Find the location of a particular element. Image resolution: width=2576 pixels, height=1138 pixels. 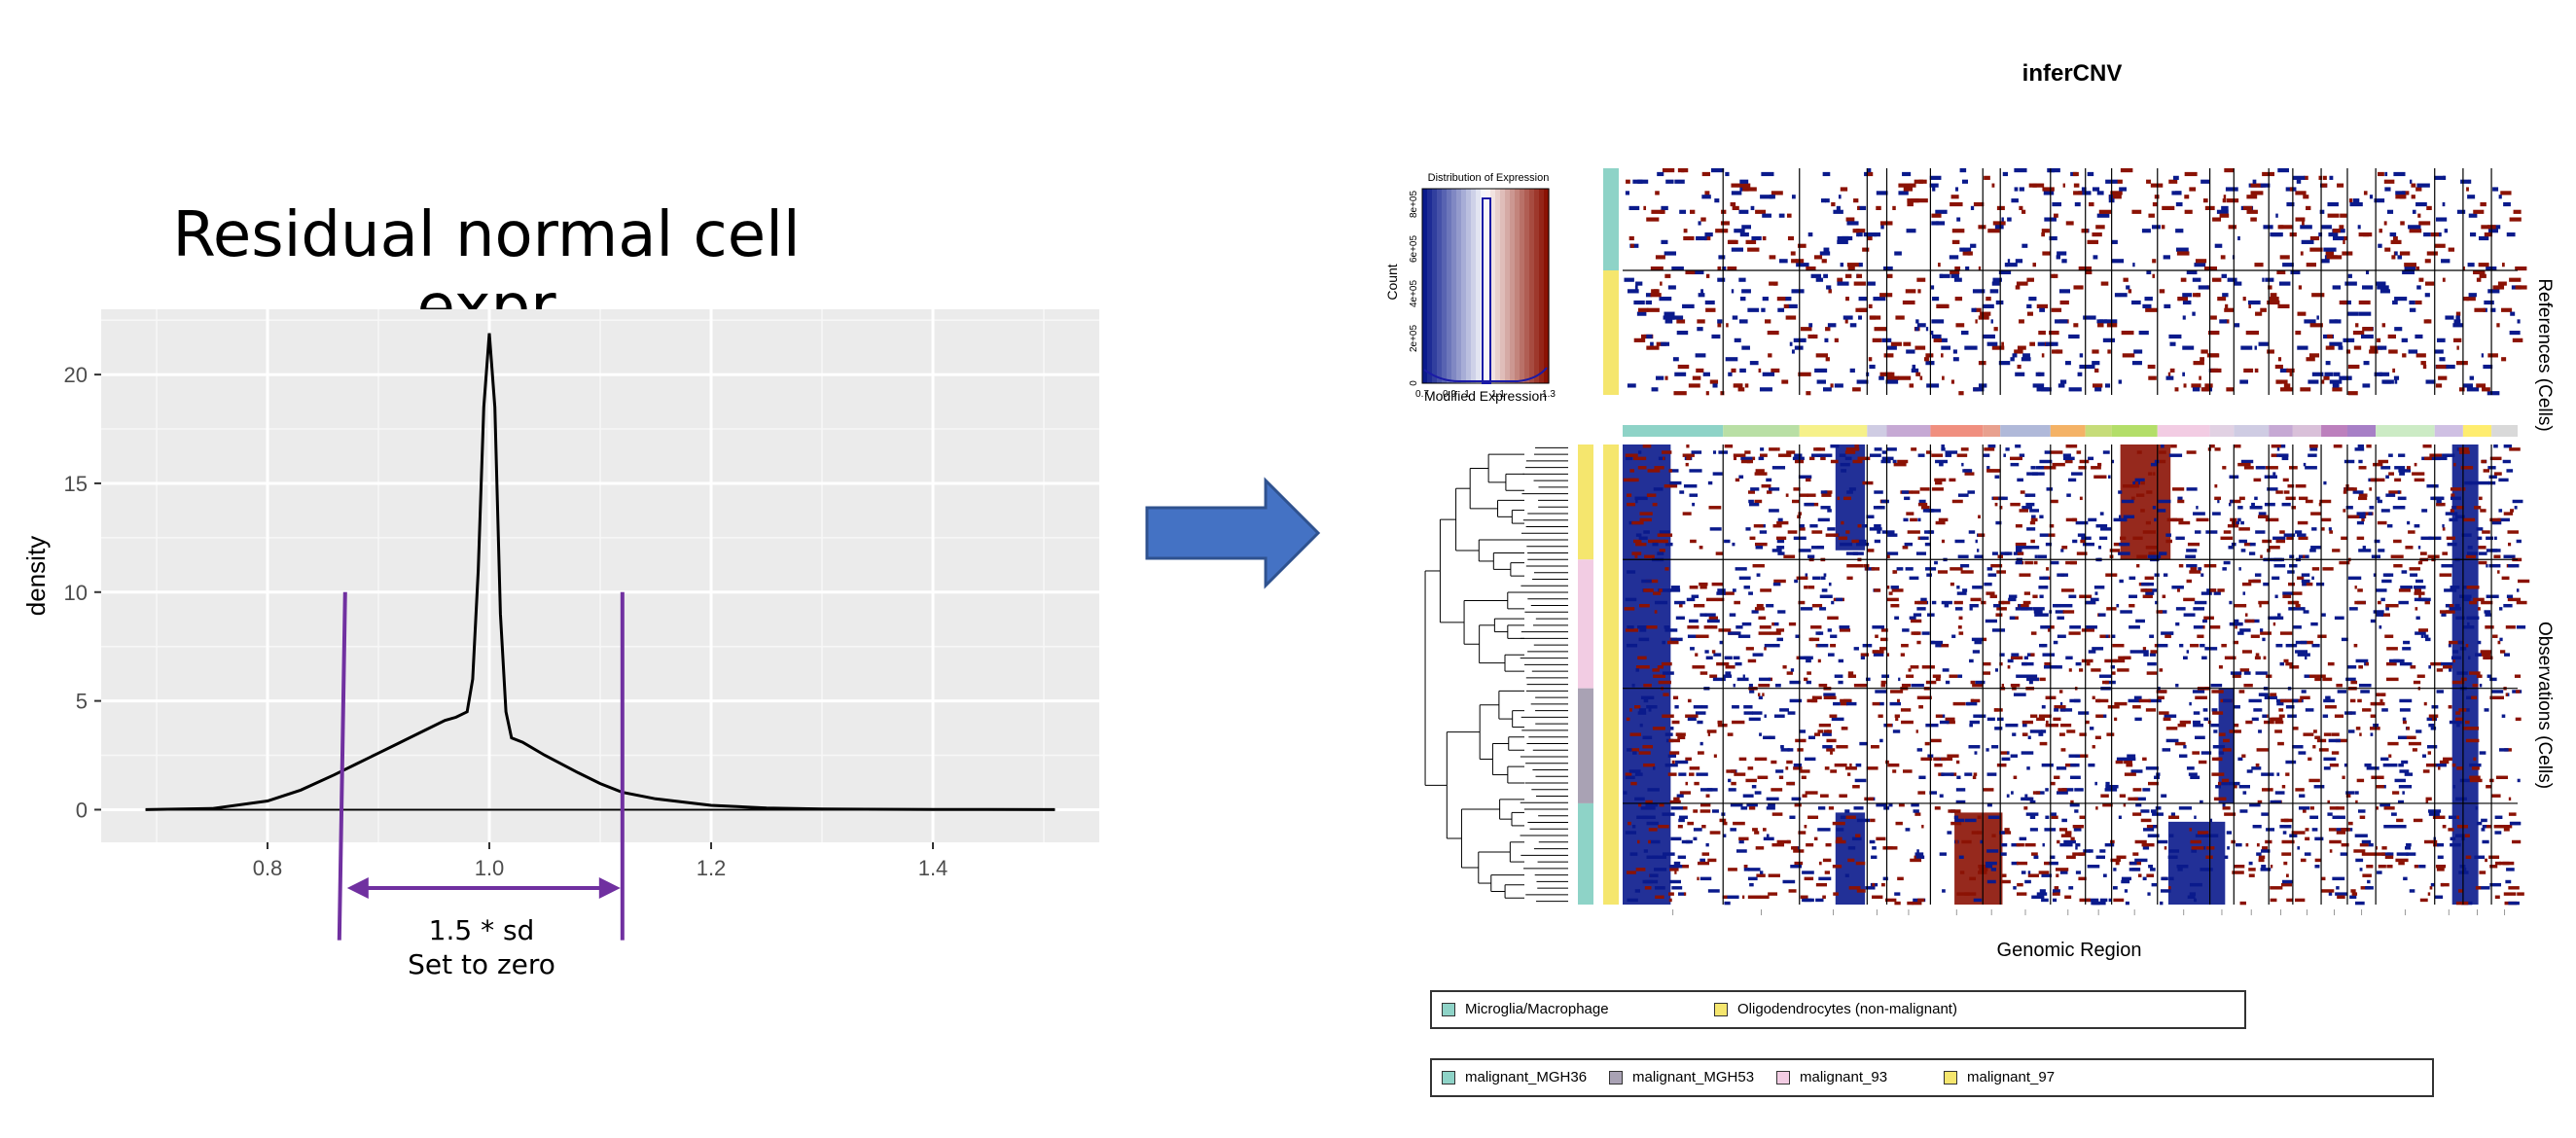

x-tick-label: 1.4 is located at coordinates (933, 868).